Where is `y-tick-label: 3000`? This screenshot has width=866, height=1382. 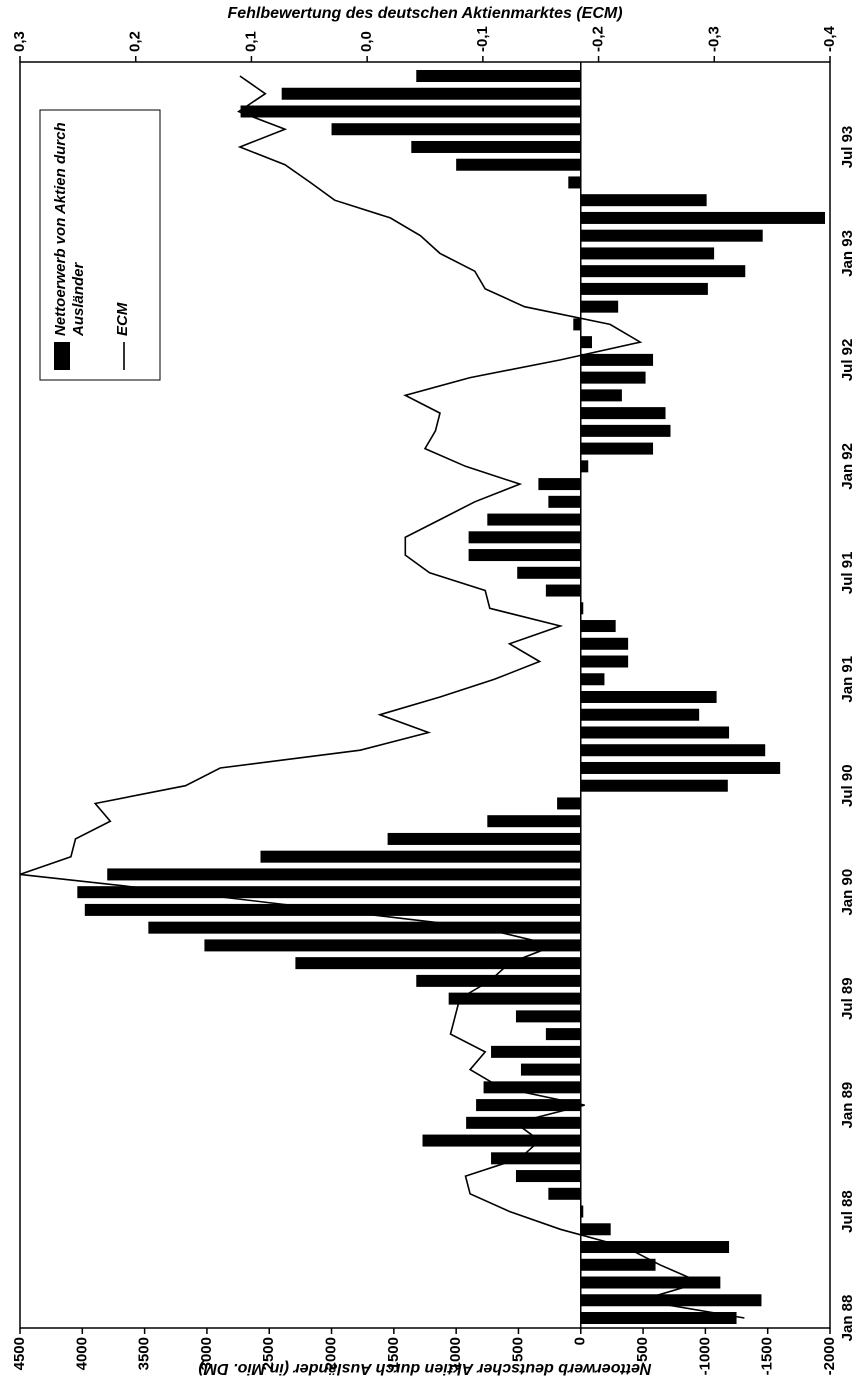 y-tick-label: 3000 is located at coordinates (206, 1353).